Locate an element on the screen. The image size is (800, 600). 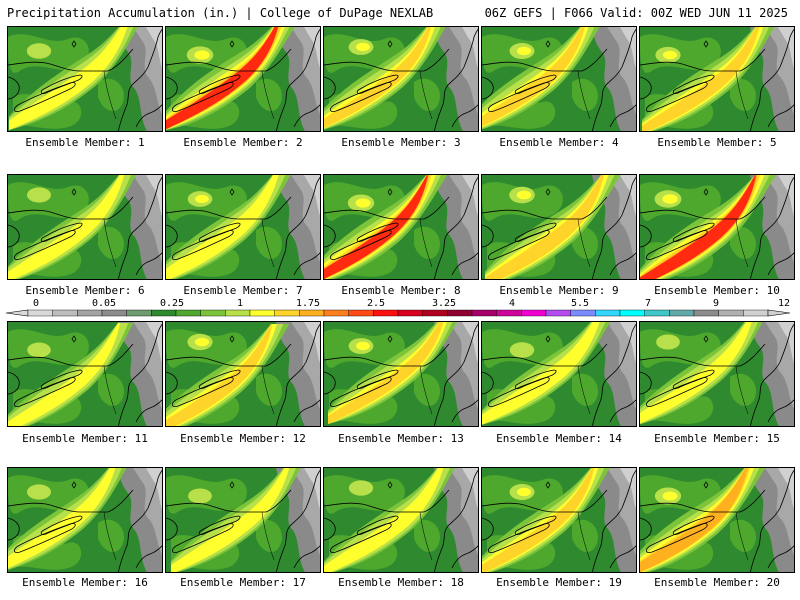
ensemble-member-label: Ensemble Member: 13 is located at coordinates (401, 438).